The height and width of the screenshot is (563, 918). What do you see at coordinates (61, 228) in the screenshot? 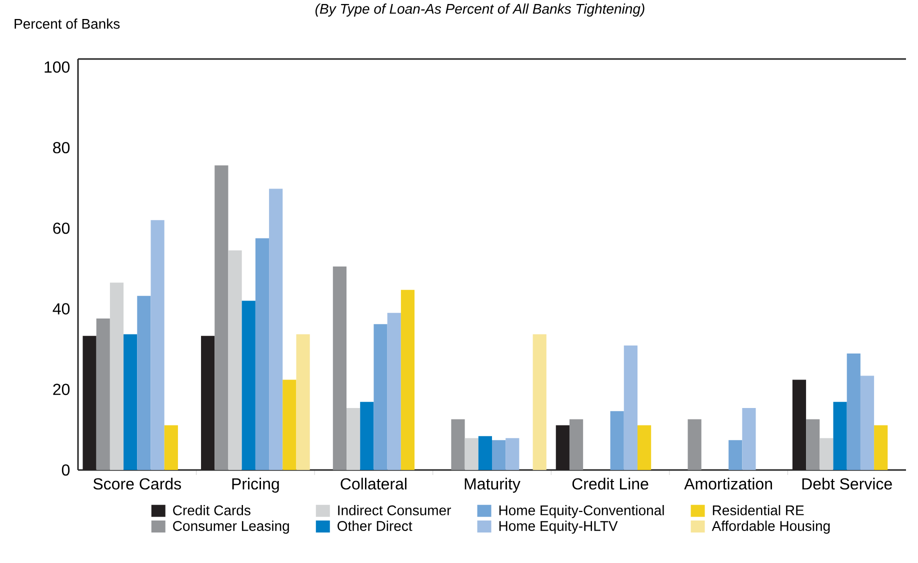
I see `y-tick-label: 60` at bounding box center [61, 228].